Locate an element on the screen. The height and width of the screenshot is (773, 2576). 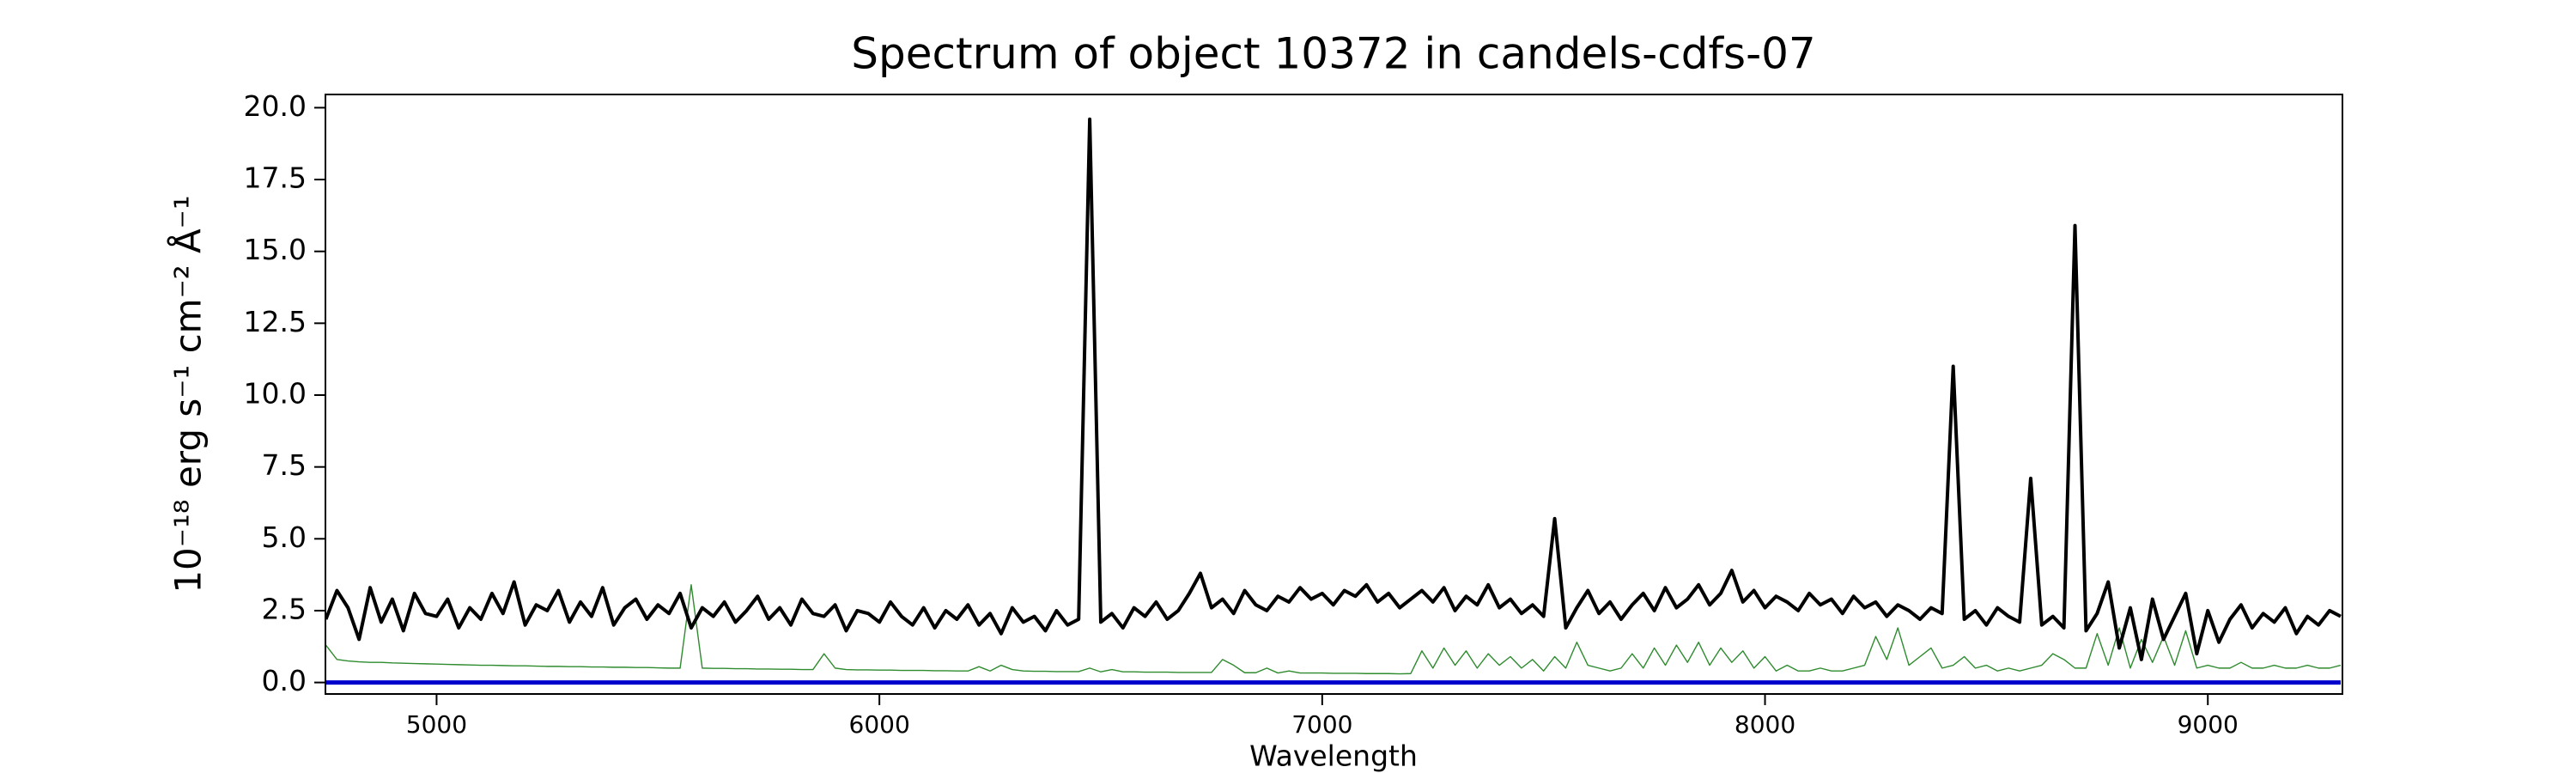
x-tick-label: 8000 is located at coordinates (1765, 724).